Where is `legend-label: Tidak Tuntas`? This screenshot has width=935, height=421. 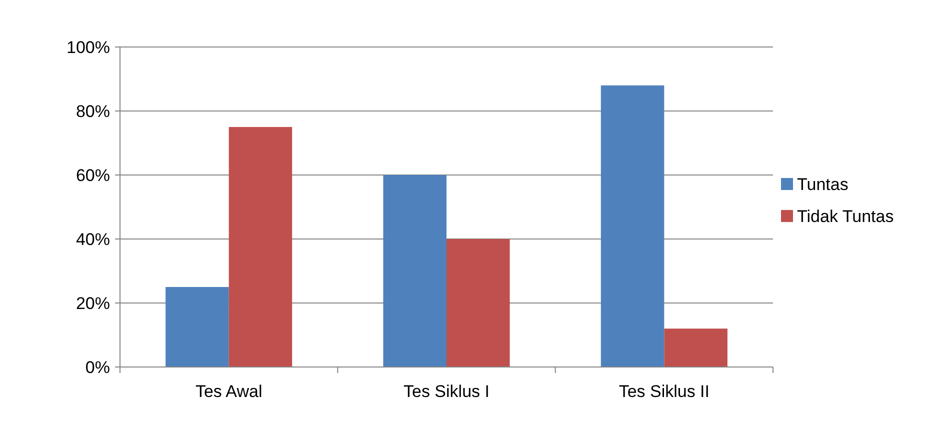
legend-label: Tidak Tuntas is located at coordinates (845, 216).